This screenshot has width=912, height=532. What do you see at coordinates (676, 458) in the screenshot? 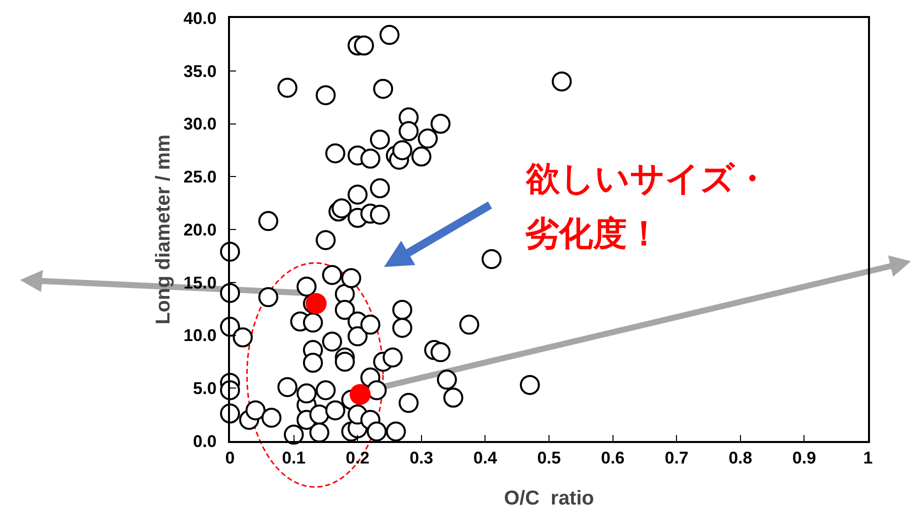
I see `x-tick-label: 0.7` at bounding box center [676, 458].